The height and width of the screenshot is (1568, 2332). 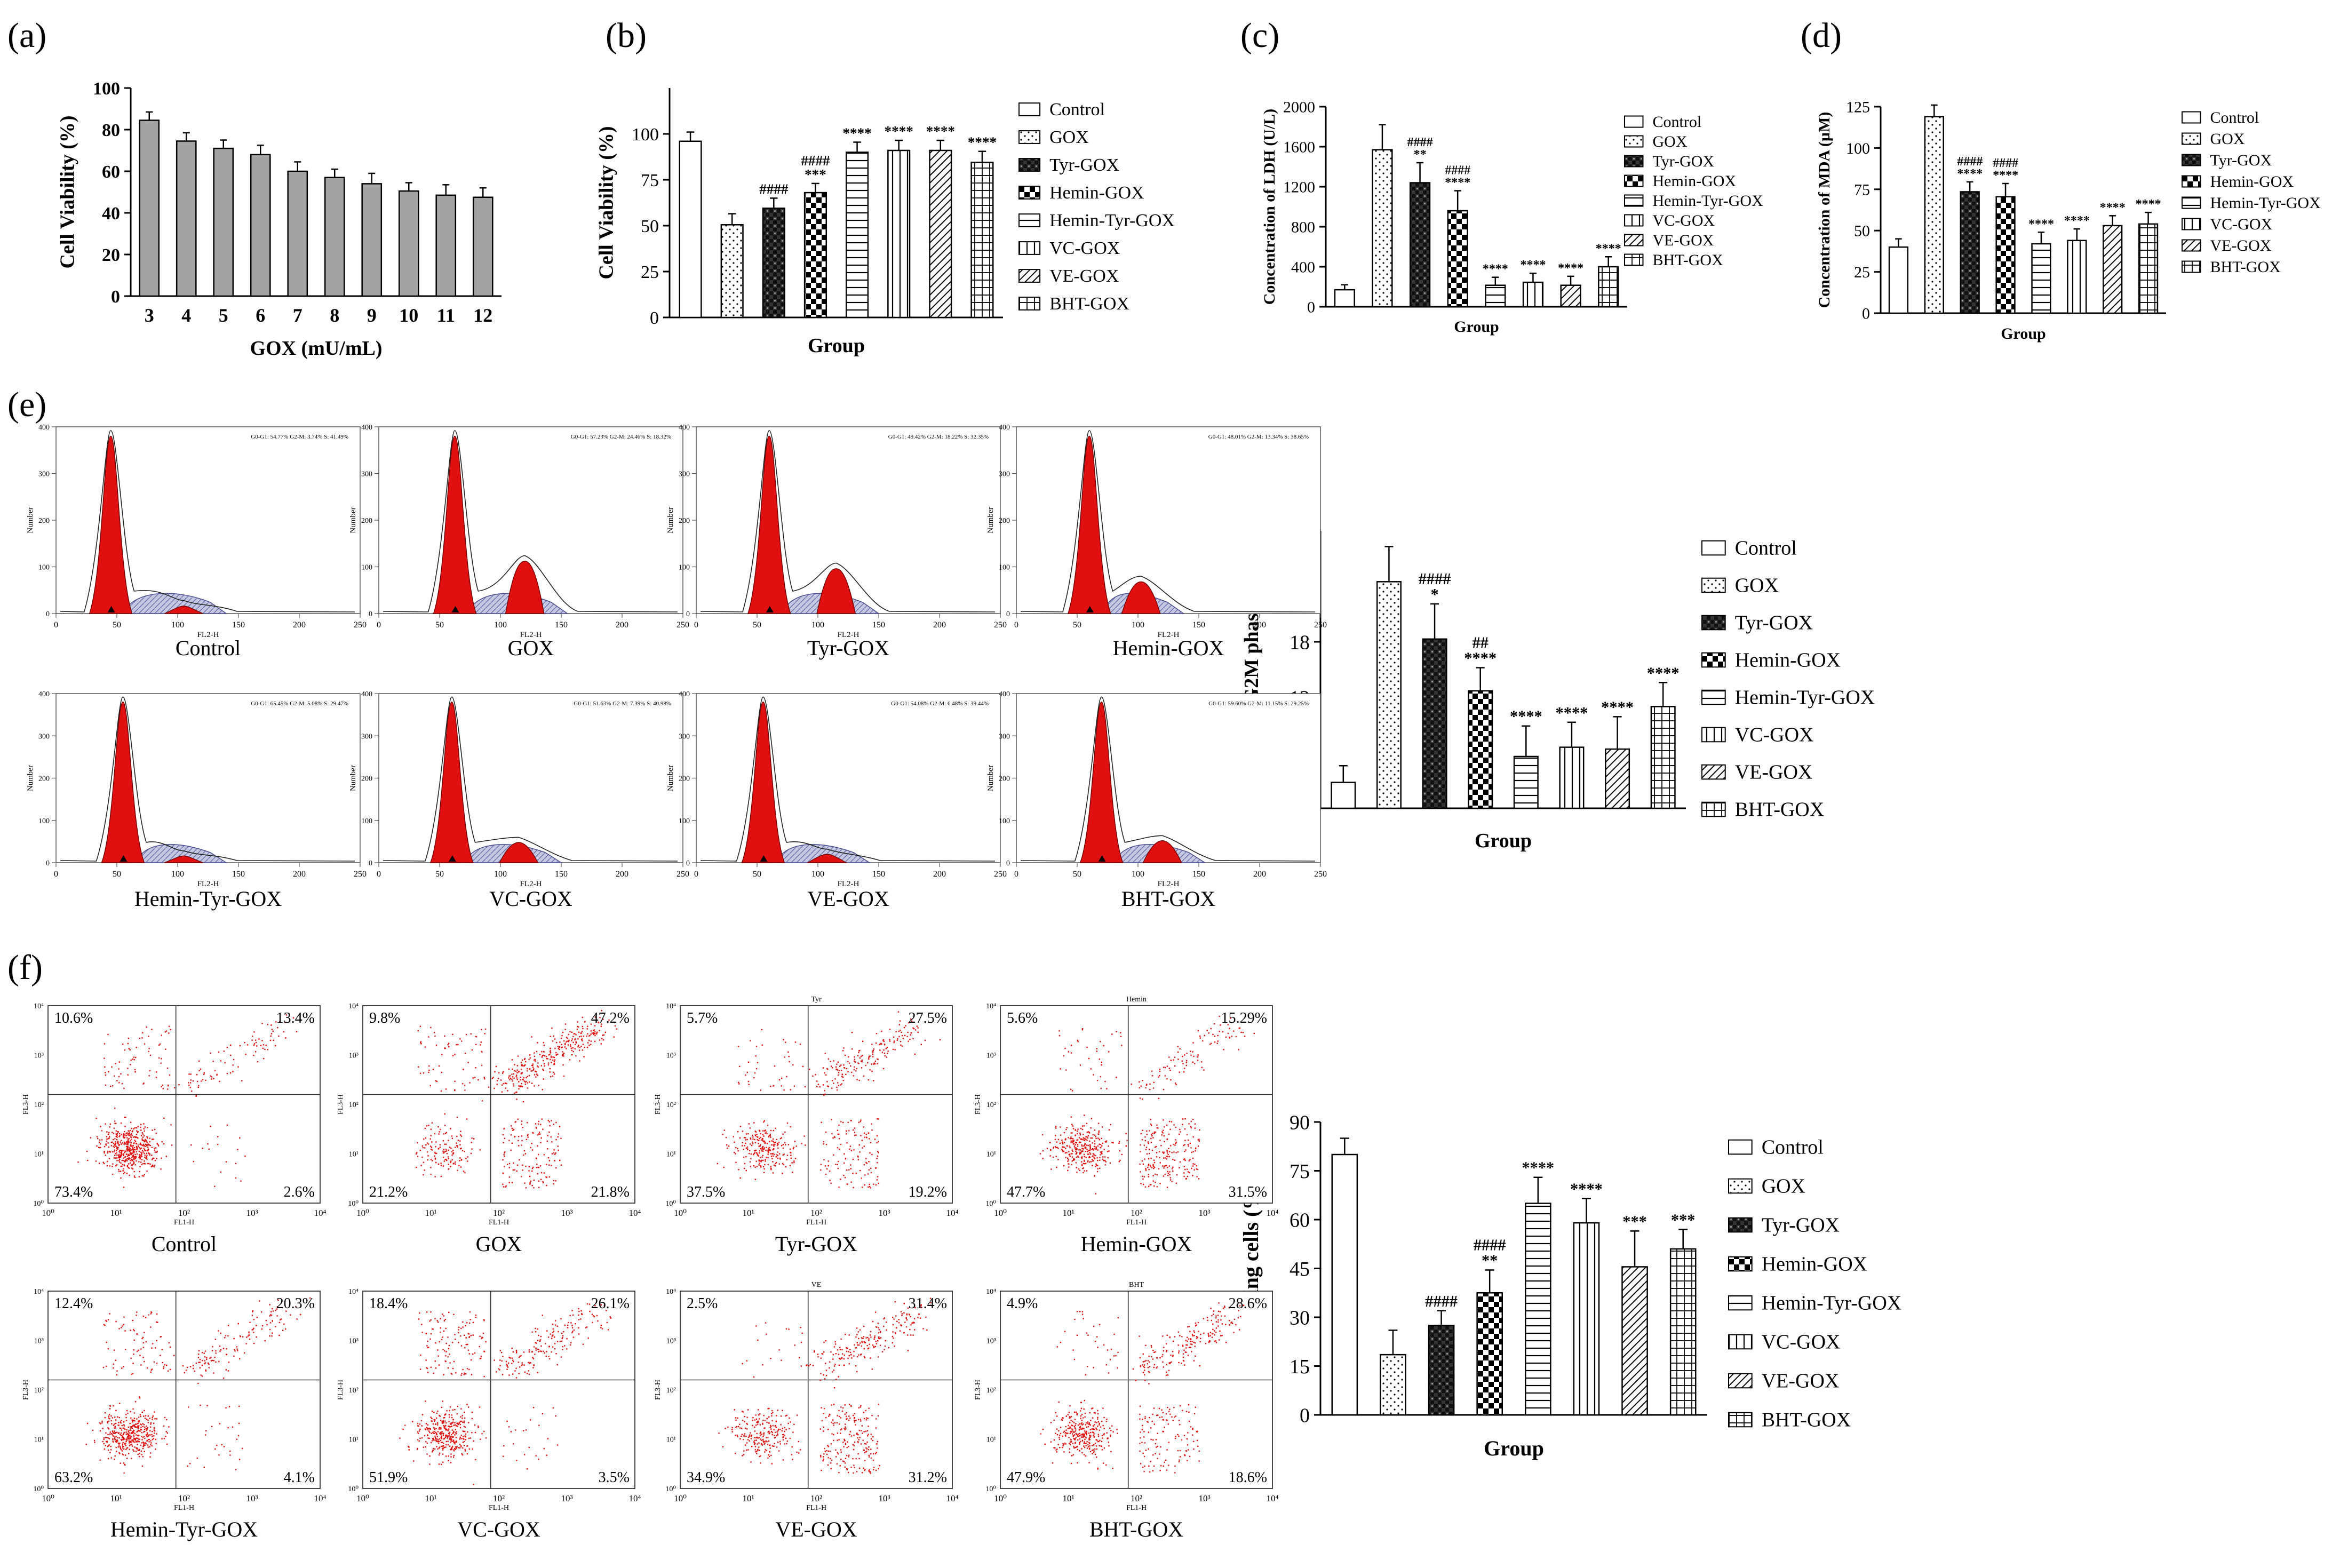 What do you see at coordinates (671, 1155) in the screenshot?
I see `y-tick-label: 10¹` at bounding box center [671, 1155].